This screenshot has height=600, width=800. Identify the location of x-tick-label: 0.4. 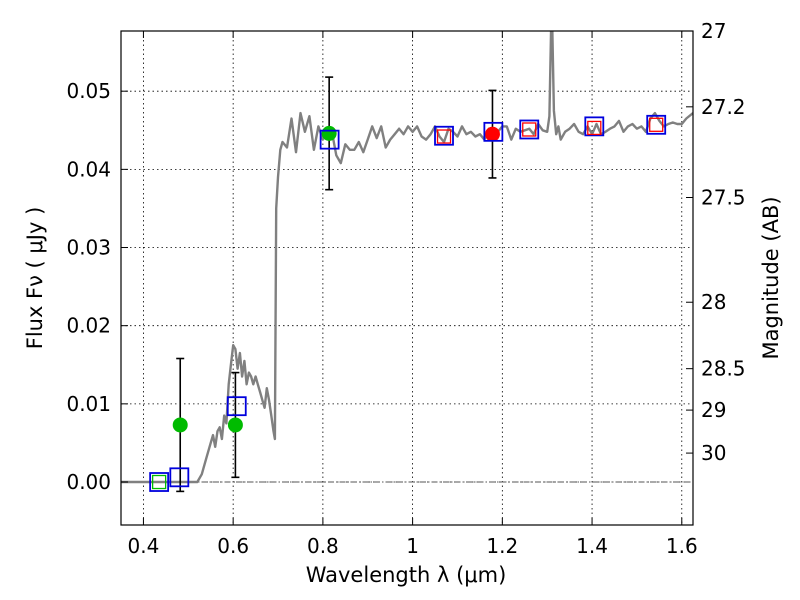
(144, 546).